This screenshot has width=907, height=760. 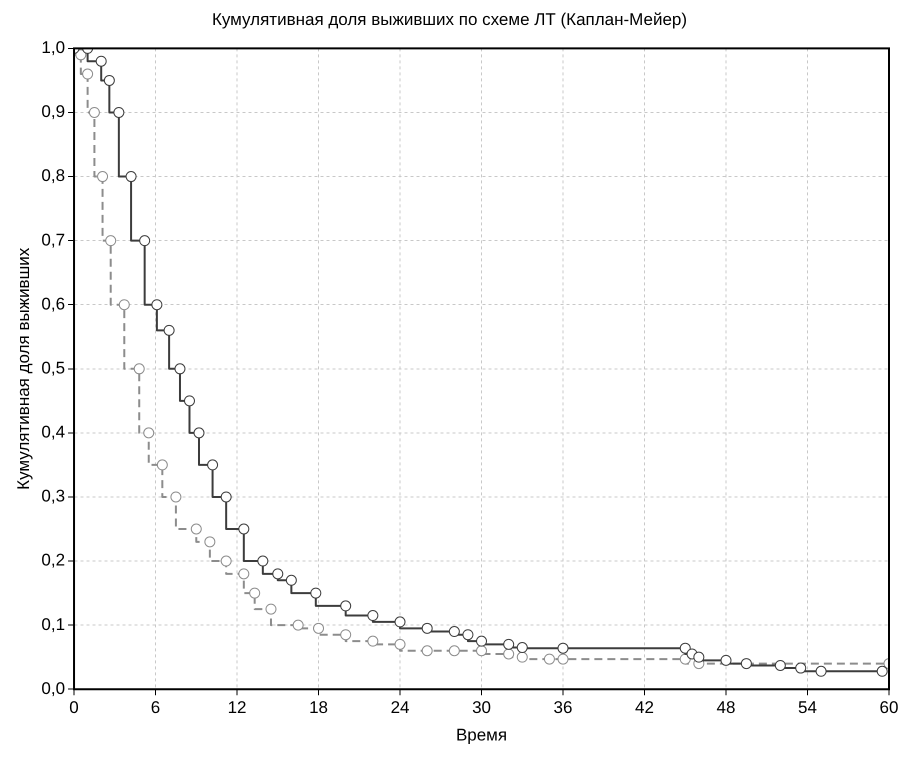 What do you see at coordinates (53, 304) in the screenshot?
I see `y-tick-label: 0,6` at bounding box center [53, 304].